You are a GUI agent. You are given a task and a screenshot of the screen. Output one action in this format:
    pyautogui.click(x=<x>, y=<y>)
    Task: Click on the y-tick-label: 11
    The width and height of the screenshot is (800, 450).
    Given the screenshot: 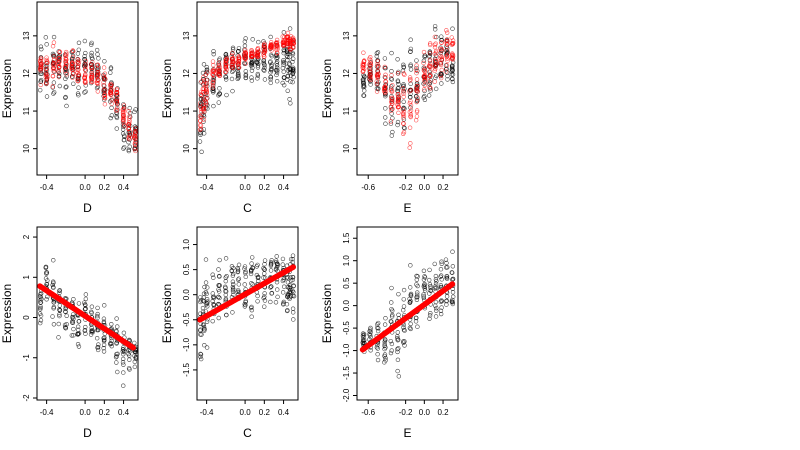 What is the action you would take?
    pyautogui.click(x=346, y=110)
    